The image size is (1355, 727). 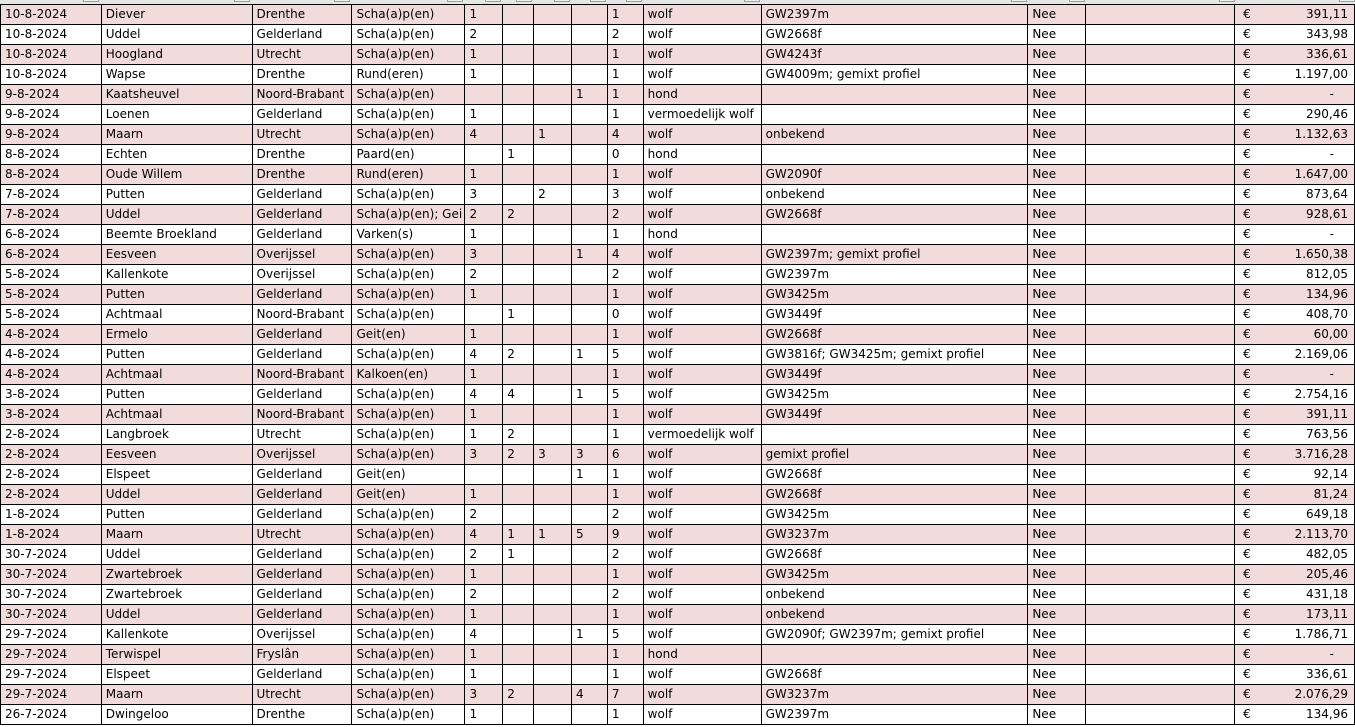 What do you see at coordinates (702, 114) in the screenshot?
I see `cell-cause: vermoedelijk wolf` at bounding box center [702, 114].